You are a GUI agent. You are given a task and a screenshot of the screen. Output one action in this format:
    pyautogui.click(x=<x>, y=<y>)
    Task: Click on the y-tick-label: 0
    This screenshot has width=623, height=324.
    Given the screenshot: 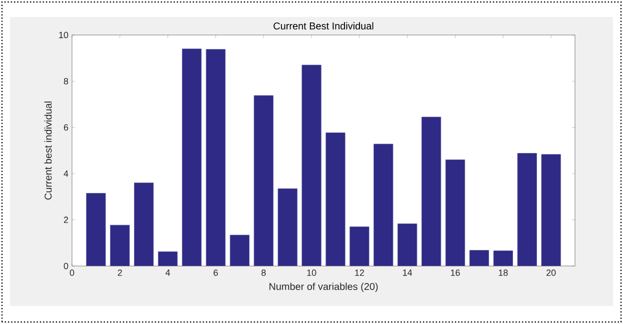 What is the action you would take?
    pyautogui.click(x=66, y=266)
    